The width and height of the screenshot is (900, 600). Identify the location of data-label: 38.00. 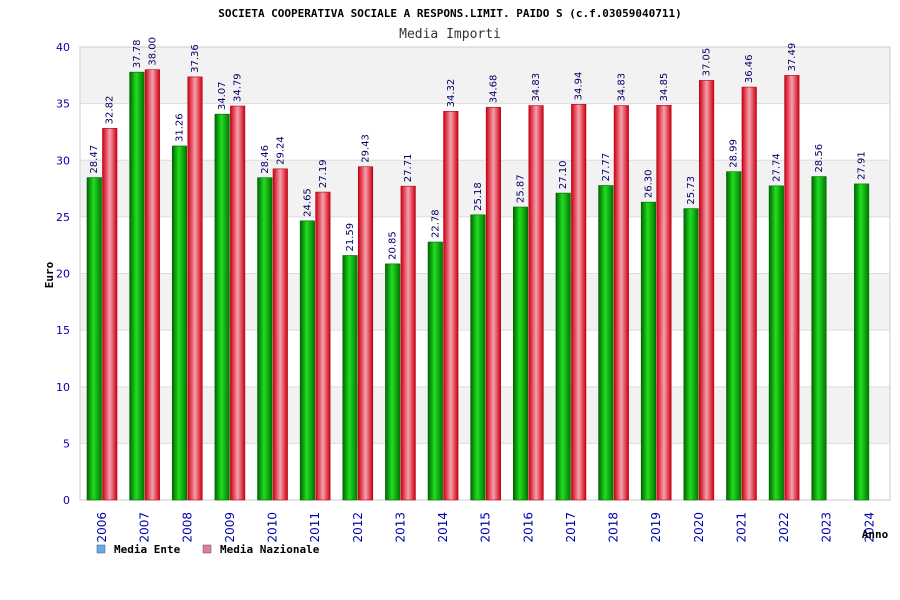
(152, 51).